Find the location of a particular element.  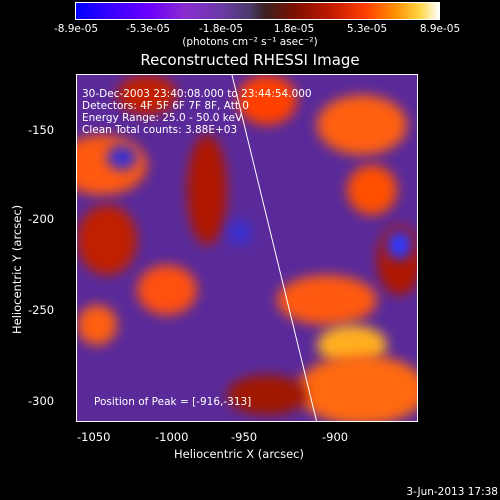

colorbar-tick: -1.8e-05 is located at coordinates (221, 29).